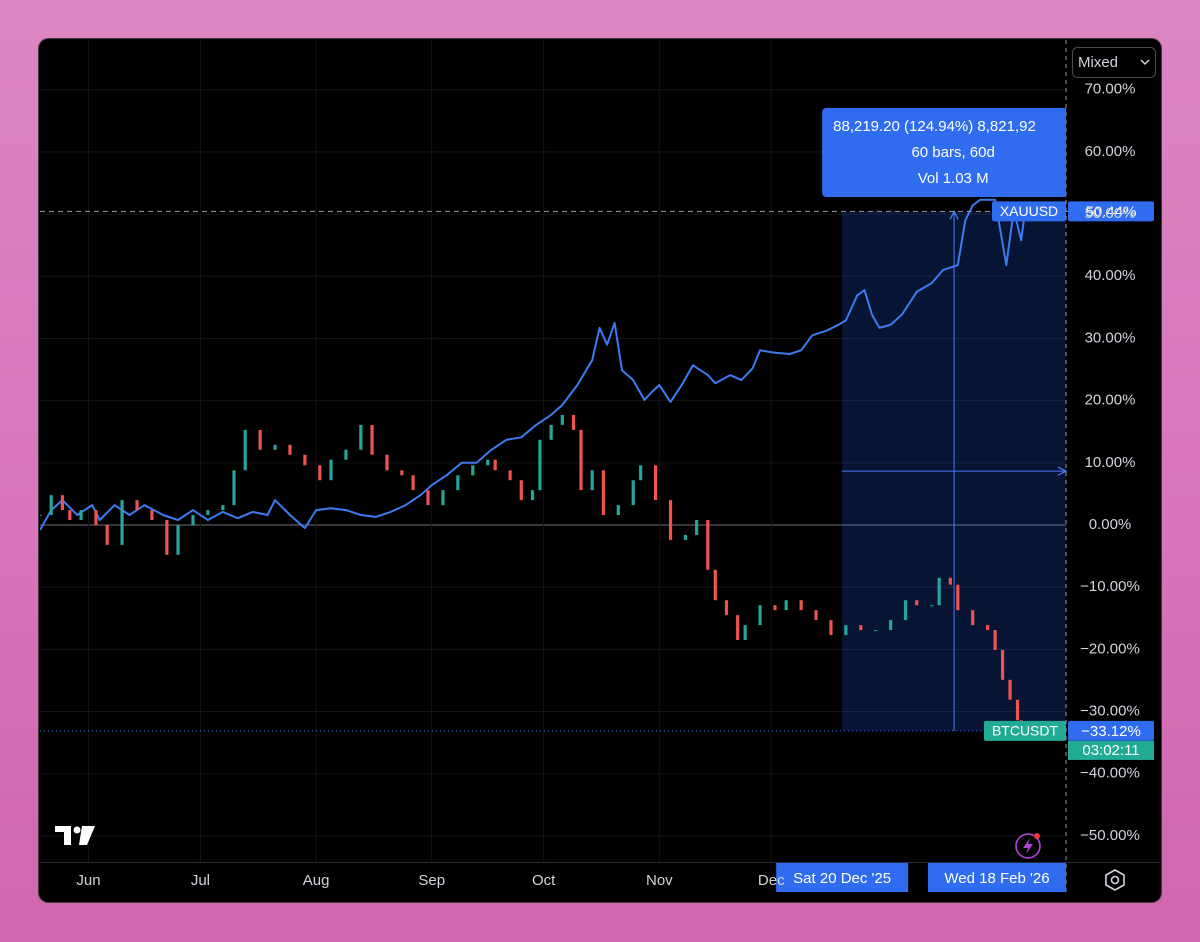  Describe the element at coordinates (952, 152) in the screenshot. I see `tooltip-line: 60 bars, 60d` at that location.